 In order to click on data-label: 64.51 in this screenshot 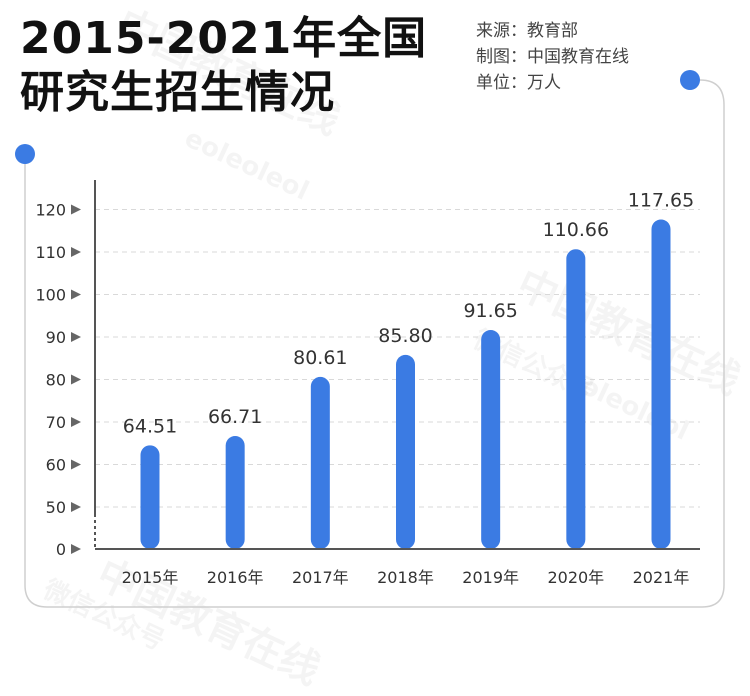, I will do `click(150, 426)`.